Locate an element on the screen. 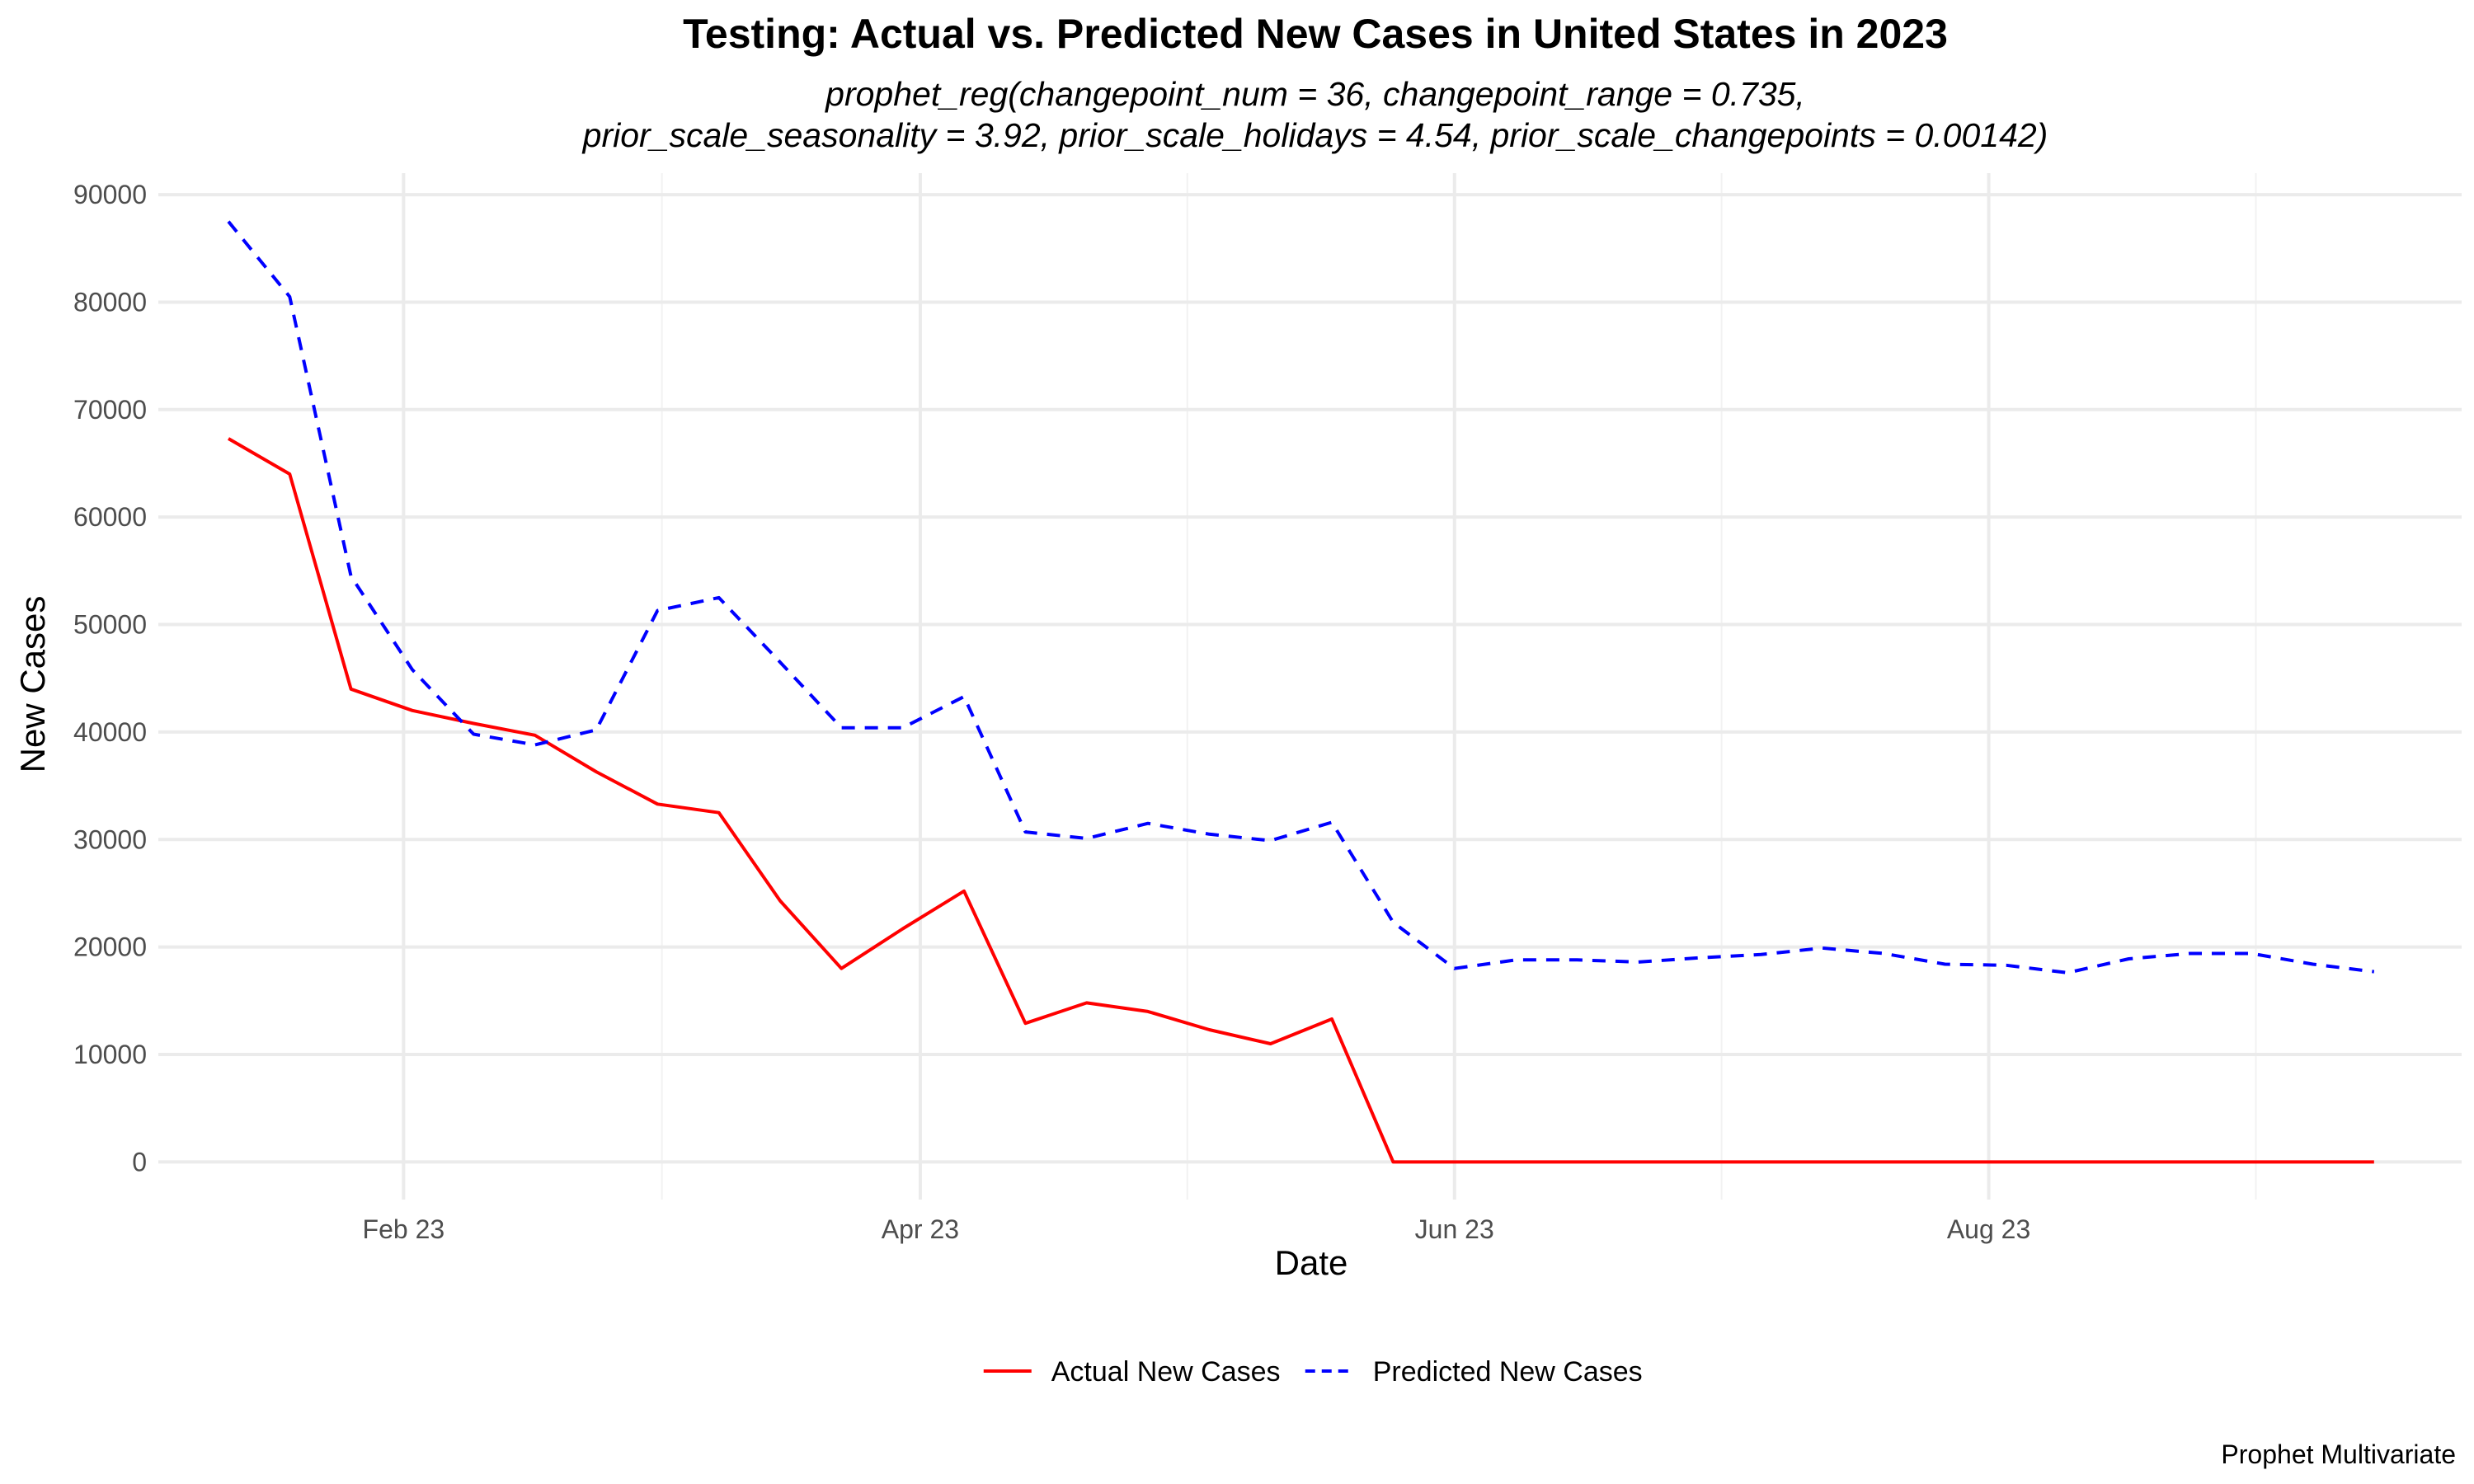  chart-caption: Prophet Multivariate is located at coordinates (2338, 1454).